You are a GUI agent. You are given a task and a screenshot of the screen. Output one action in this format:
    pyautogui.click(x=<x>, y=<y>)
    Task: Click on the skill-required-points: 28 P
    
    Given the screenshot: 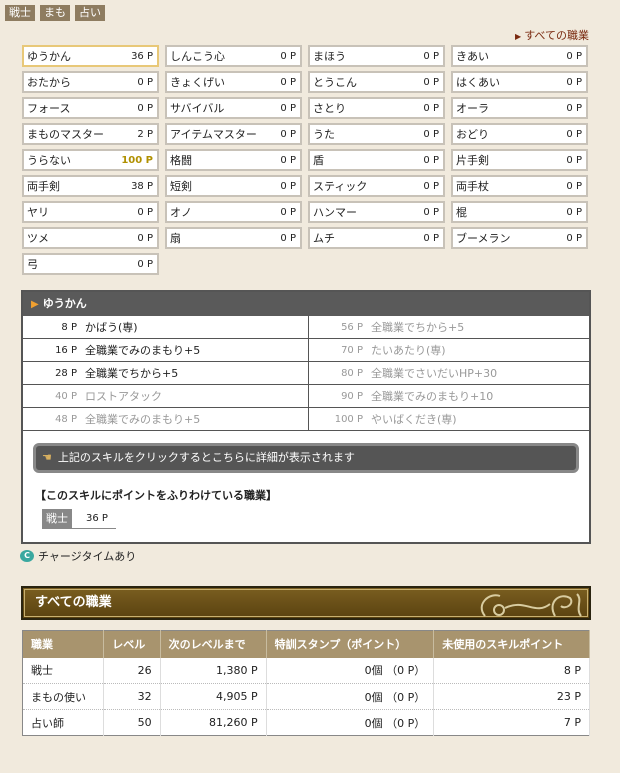 What is the action you would take?
    pyautogui.click(x=66, y=373)
    